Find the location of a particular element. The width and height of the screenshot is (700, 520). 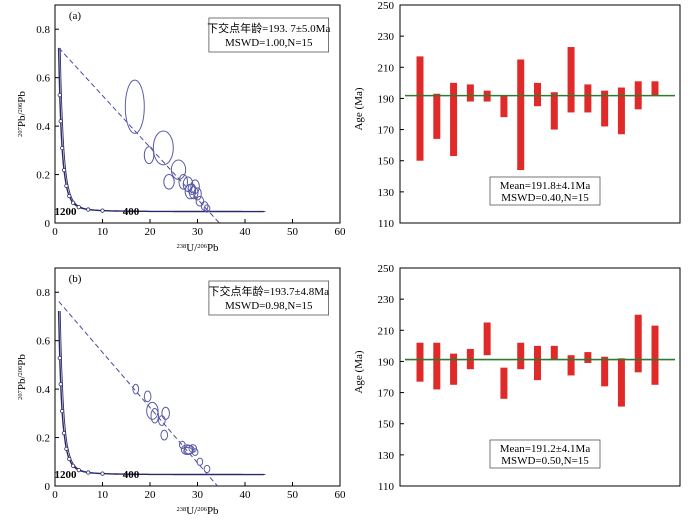

x-tick-label: 30 is located at coordinates (198, 495).